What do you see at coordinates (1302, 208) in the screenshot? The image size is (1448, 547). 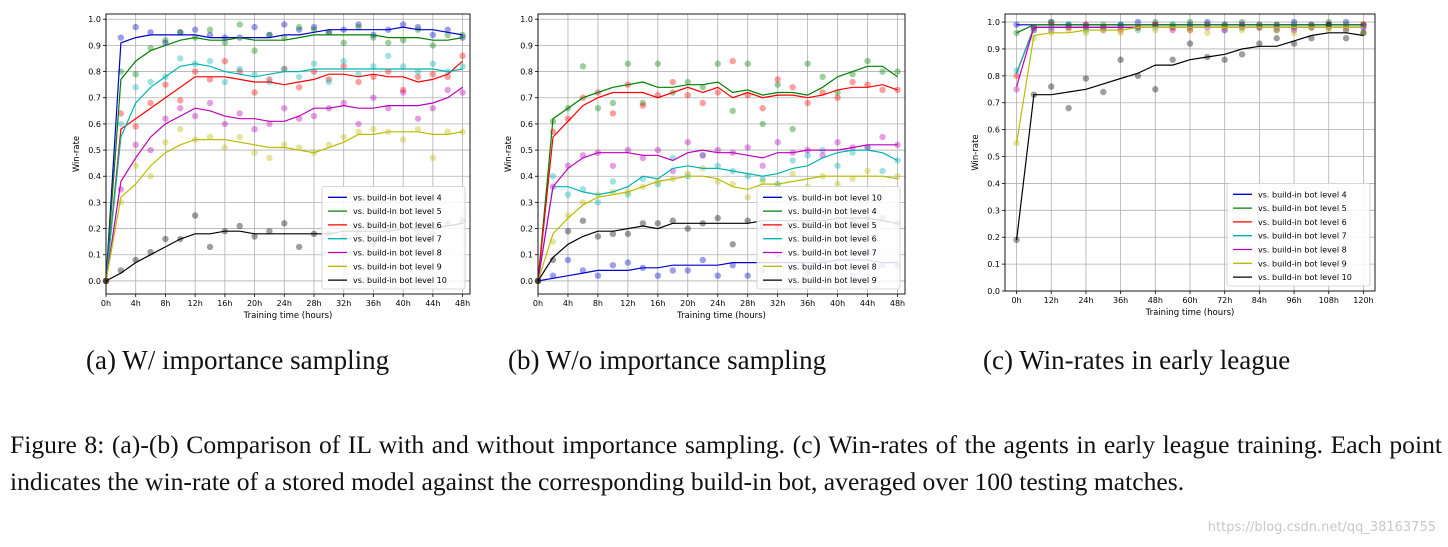 I see `chart-c-legend-label-1: vs. build-in bot level 5` at bounding box center [1302, 208].